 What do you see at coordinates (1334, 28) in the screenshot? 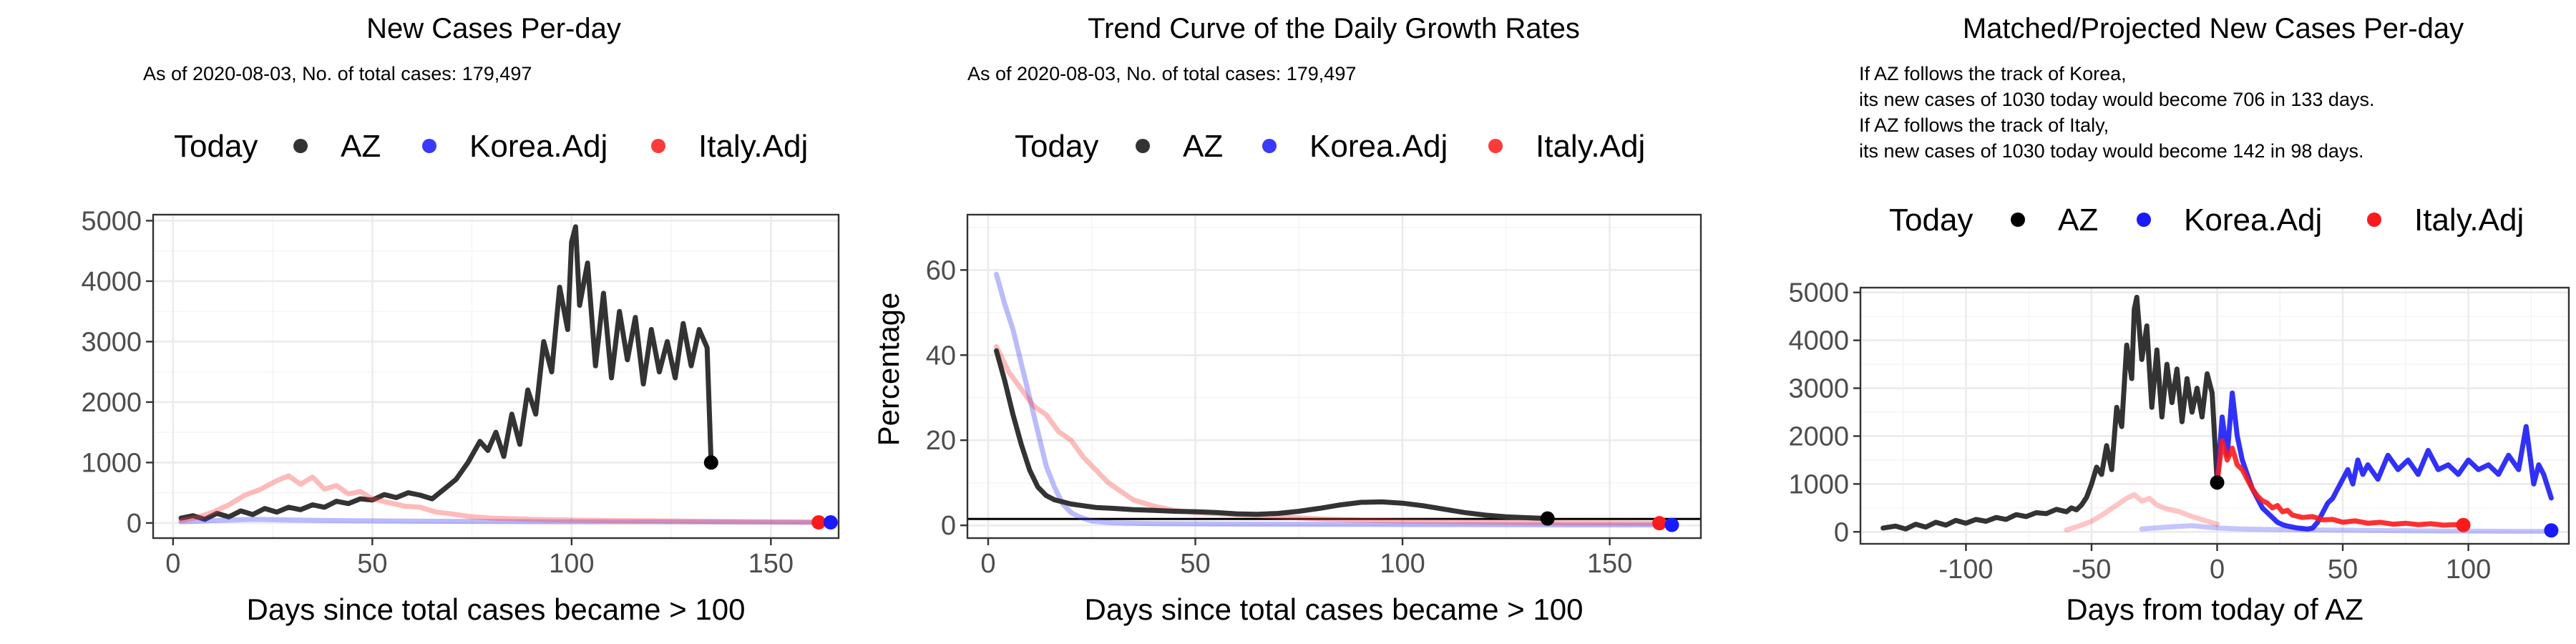
I see `chart-title: Trend Curve of the Daily Growth Rates` at bounding box center [1334, 28].